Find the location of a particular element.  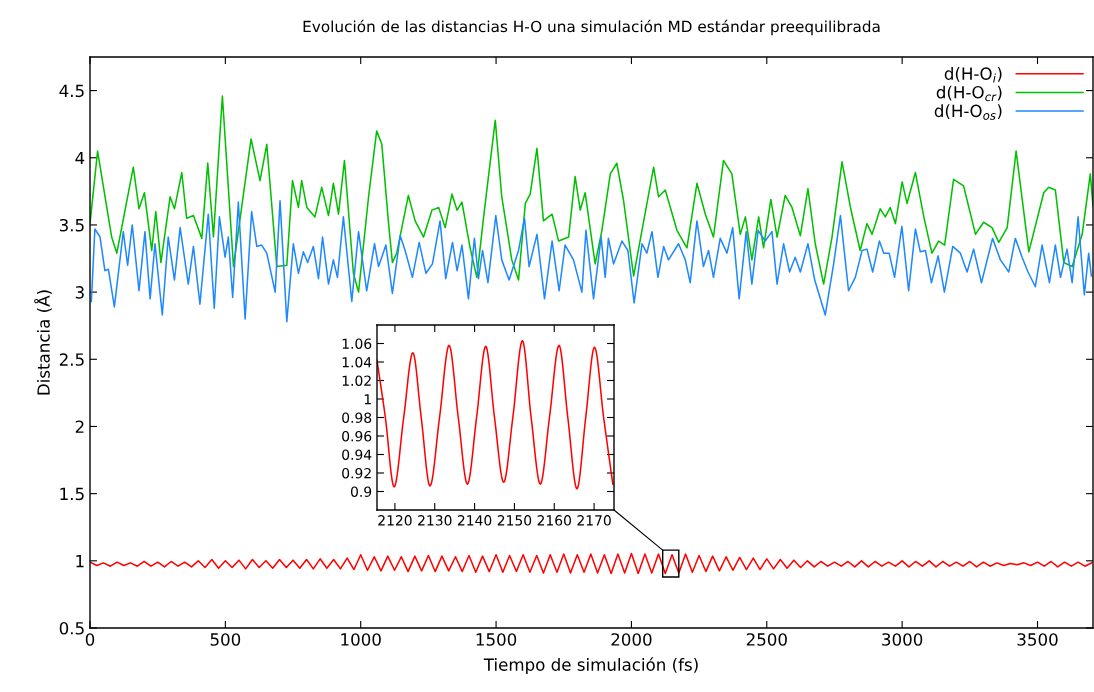

y-tick-label: 0.92 is located at coordinates (356, 473).